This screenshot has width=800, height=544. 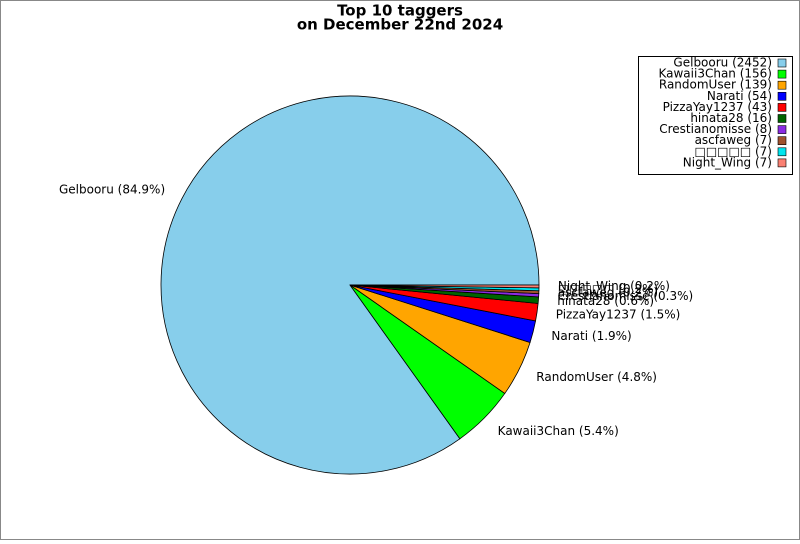 What do you see at coordinates (739, 96) in the screenshot?
I see `legend-label: Narati (54)` at bounding box center [739, 96].